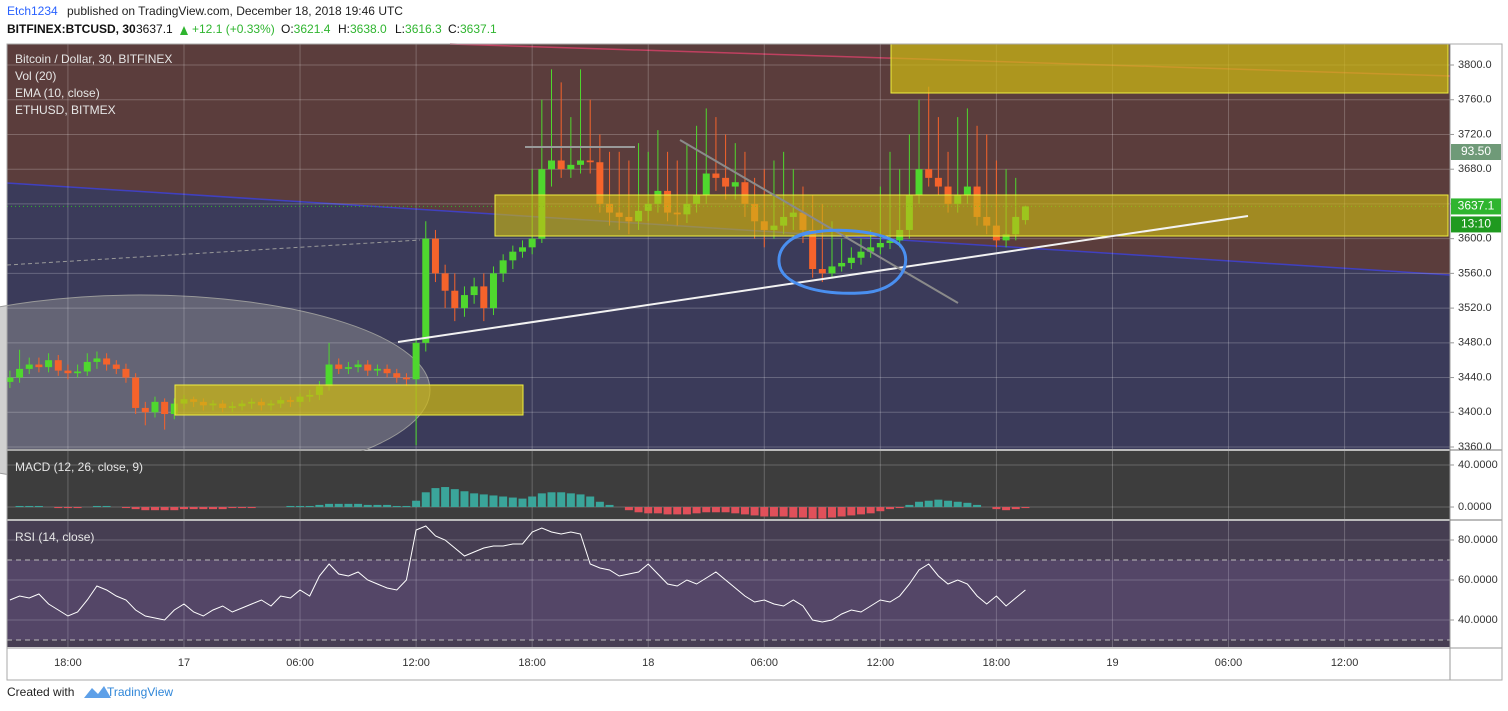 Image resolution: width=1508 pixels, height=711 pixels. I want to click on price-marker-label: 13:10, so click(1476, 224).